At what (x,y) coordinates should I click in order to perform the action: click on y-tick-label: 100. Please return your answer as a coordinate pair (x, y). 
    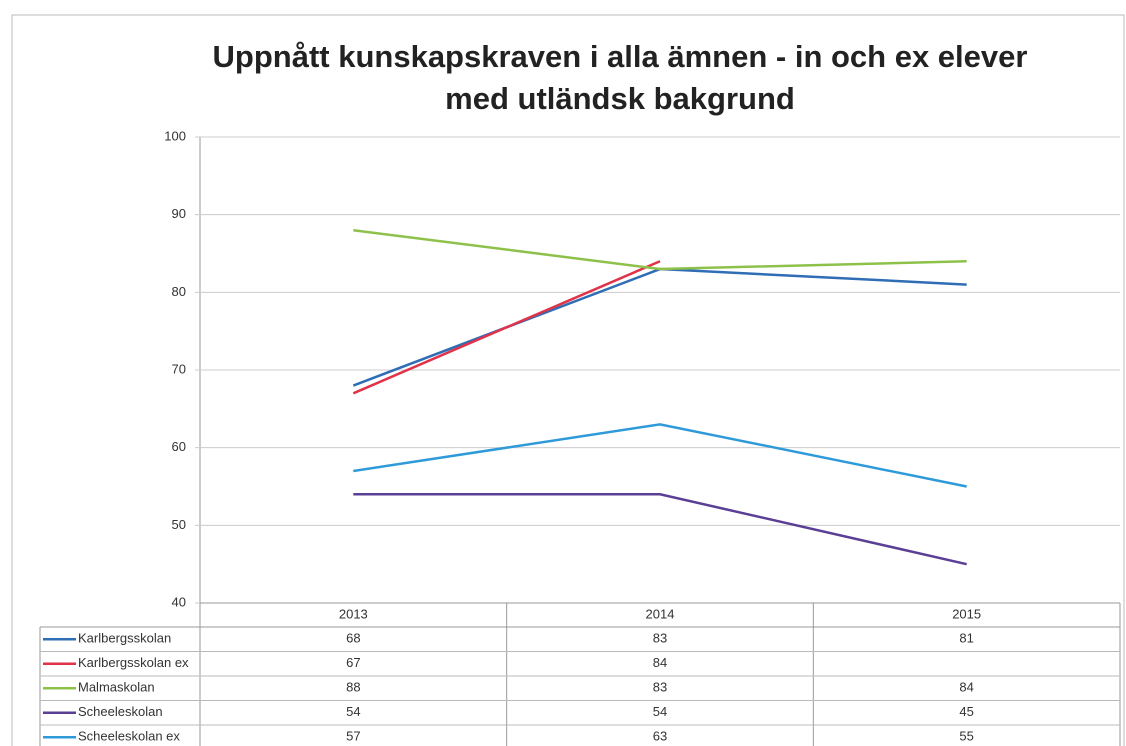
    Looking at the image, I should click on (175, 135).